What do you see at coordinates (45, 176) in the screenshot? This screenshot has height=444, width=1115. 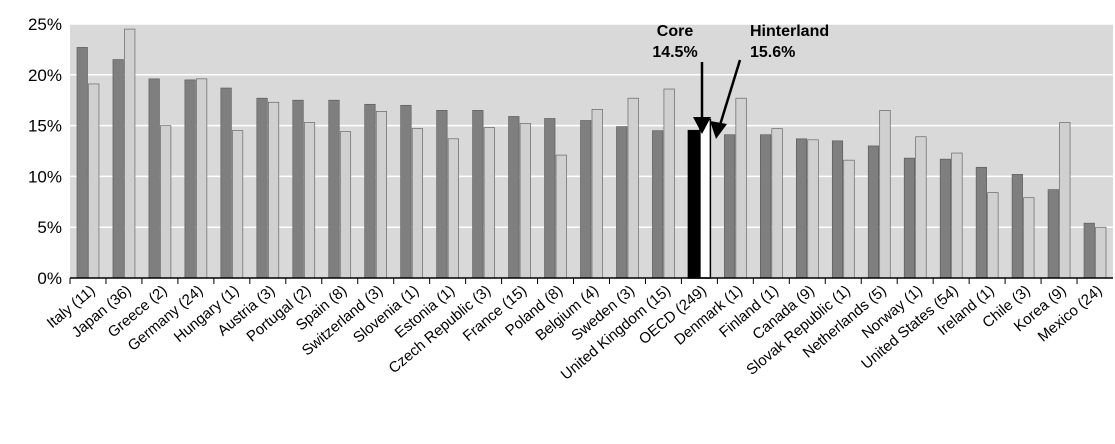 I see `y-tick-label: 10%` at bounding box center [45, 176].